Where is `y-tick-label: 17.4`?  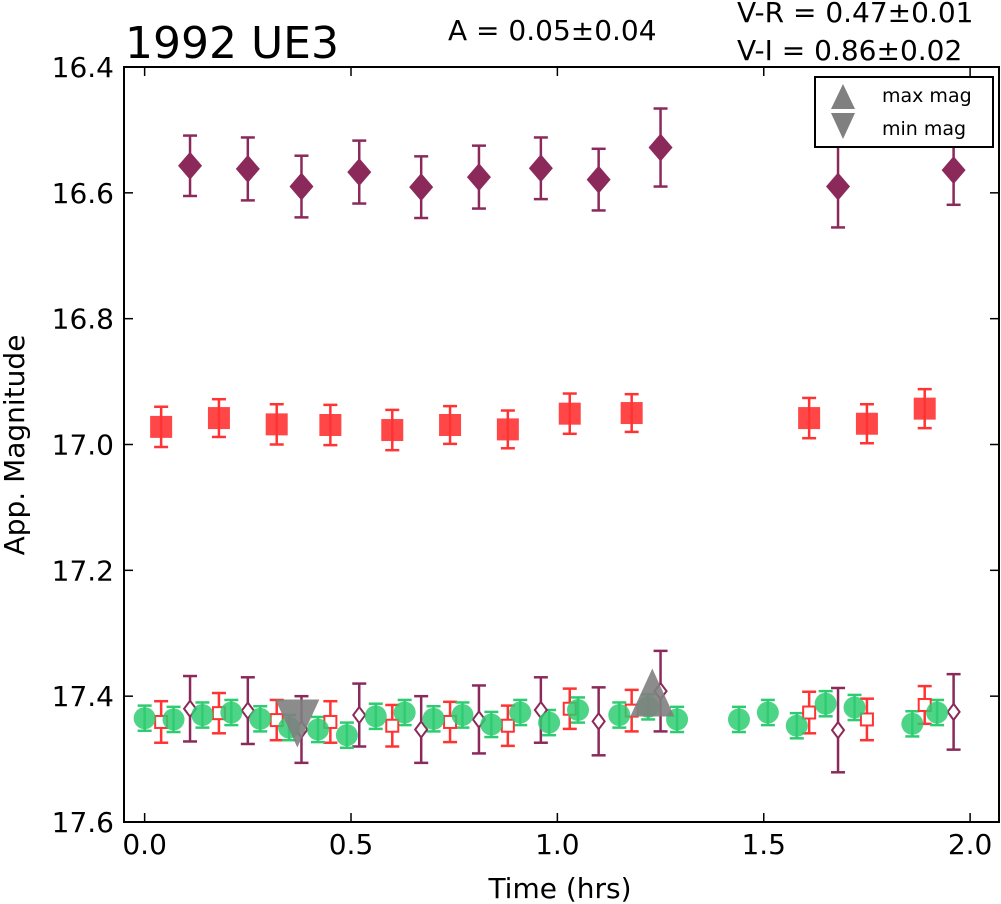
y-tick-label: 17.4 is located at coordinates (83, 696).